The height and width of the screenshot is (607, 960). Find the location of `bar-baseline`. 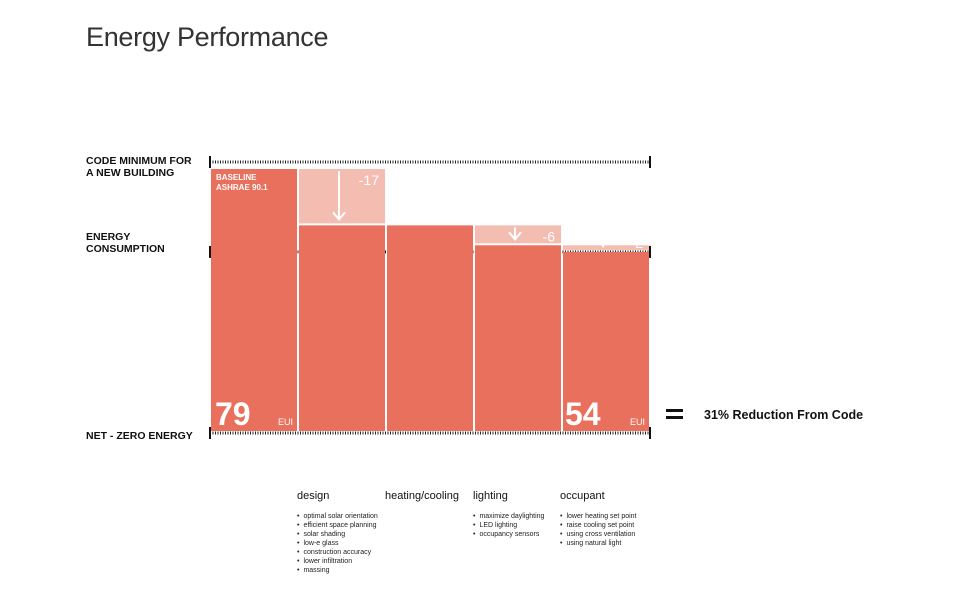

bar-baseline is located at coordinates (254, 300).